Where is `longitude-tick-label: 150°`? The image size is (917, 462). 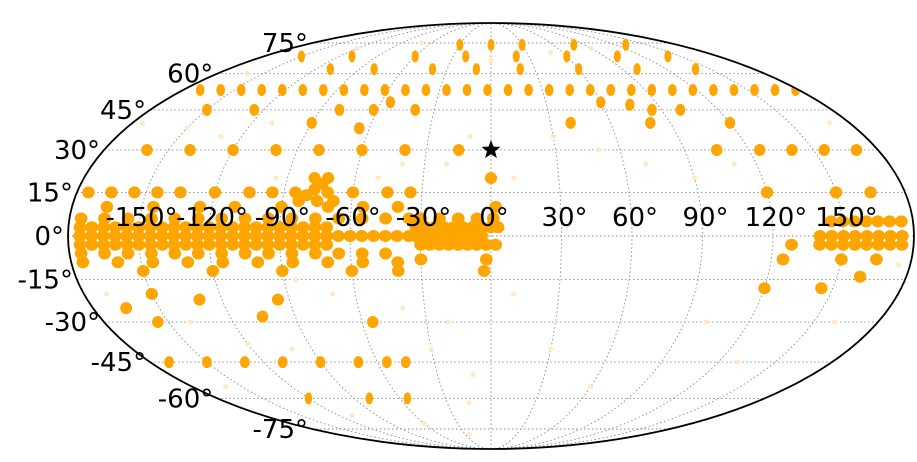 longitude-tick-label: 150° is located at coordinates (846, 218).